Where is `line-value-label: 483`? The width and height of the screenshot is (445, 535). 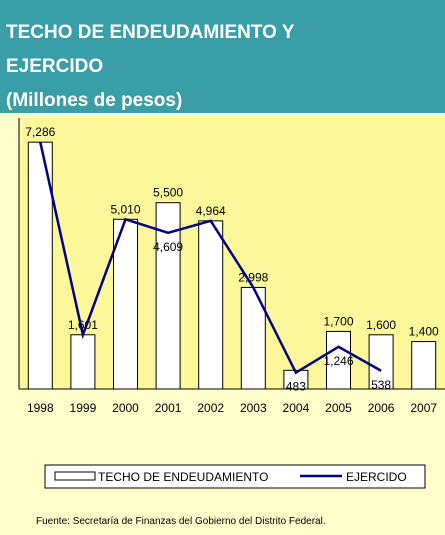
line-value-label: 483 is located at coordinates (296, 387).